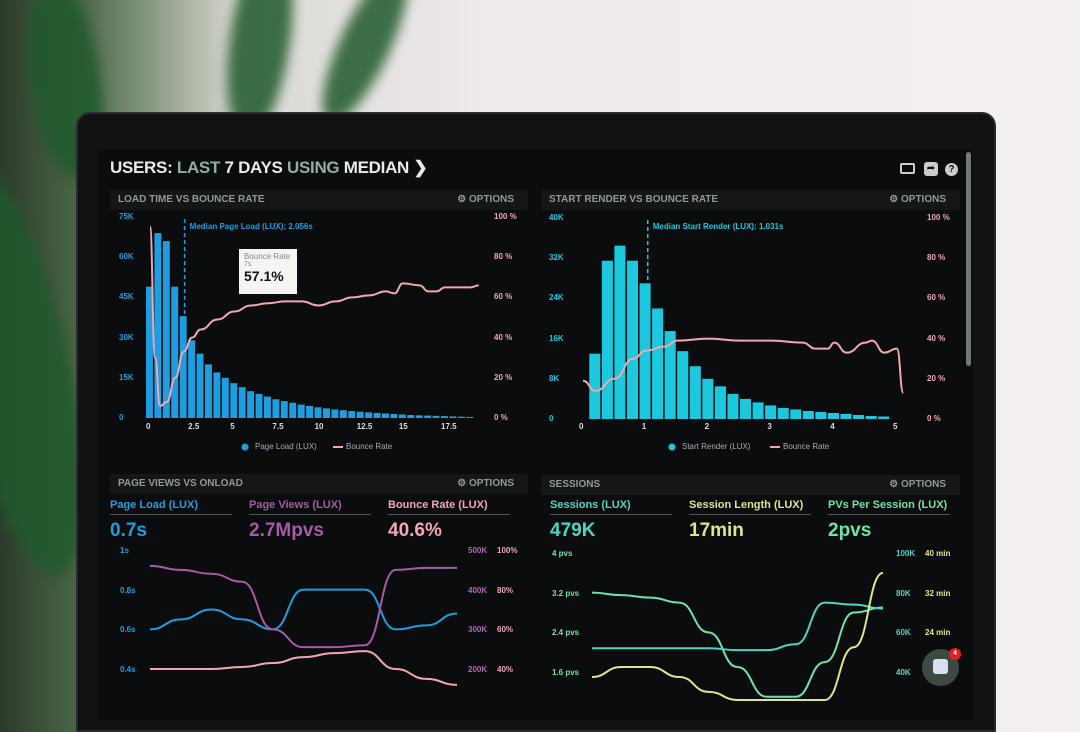 The image size is (1080, 732). I want to click on x-axis-tick: 12.5, so click(364, 426).